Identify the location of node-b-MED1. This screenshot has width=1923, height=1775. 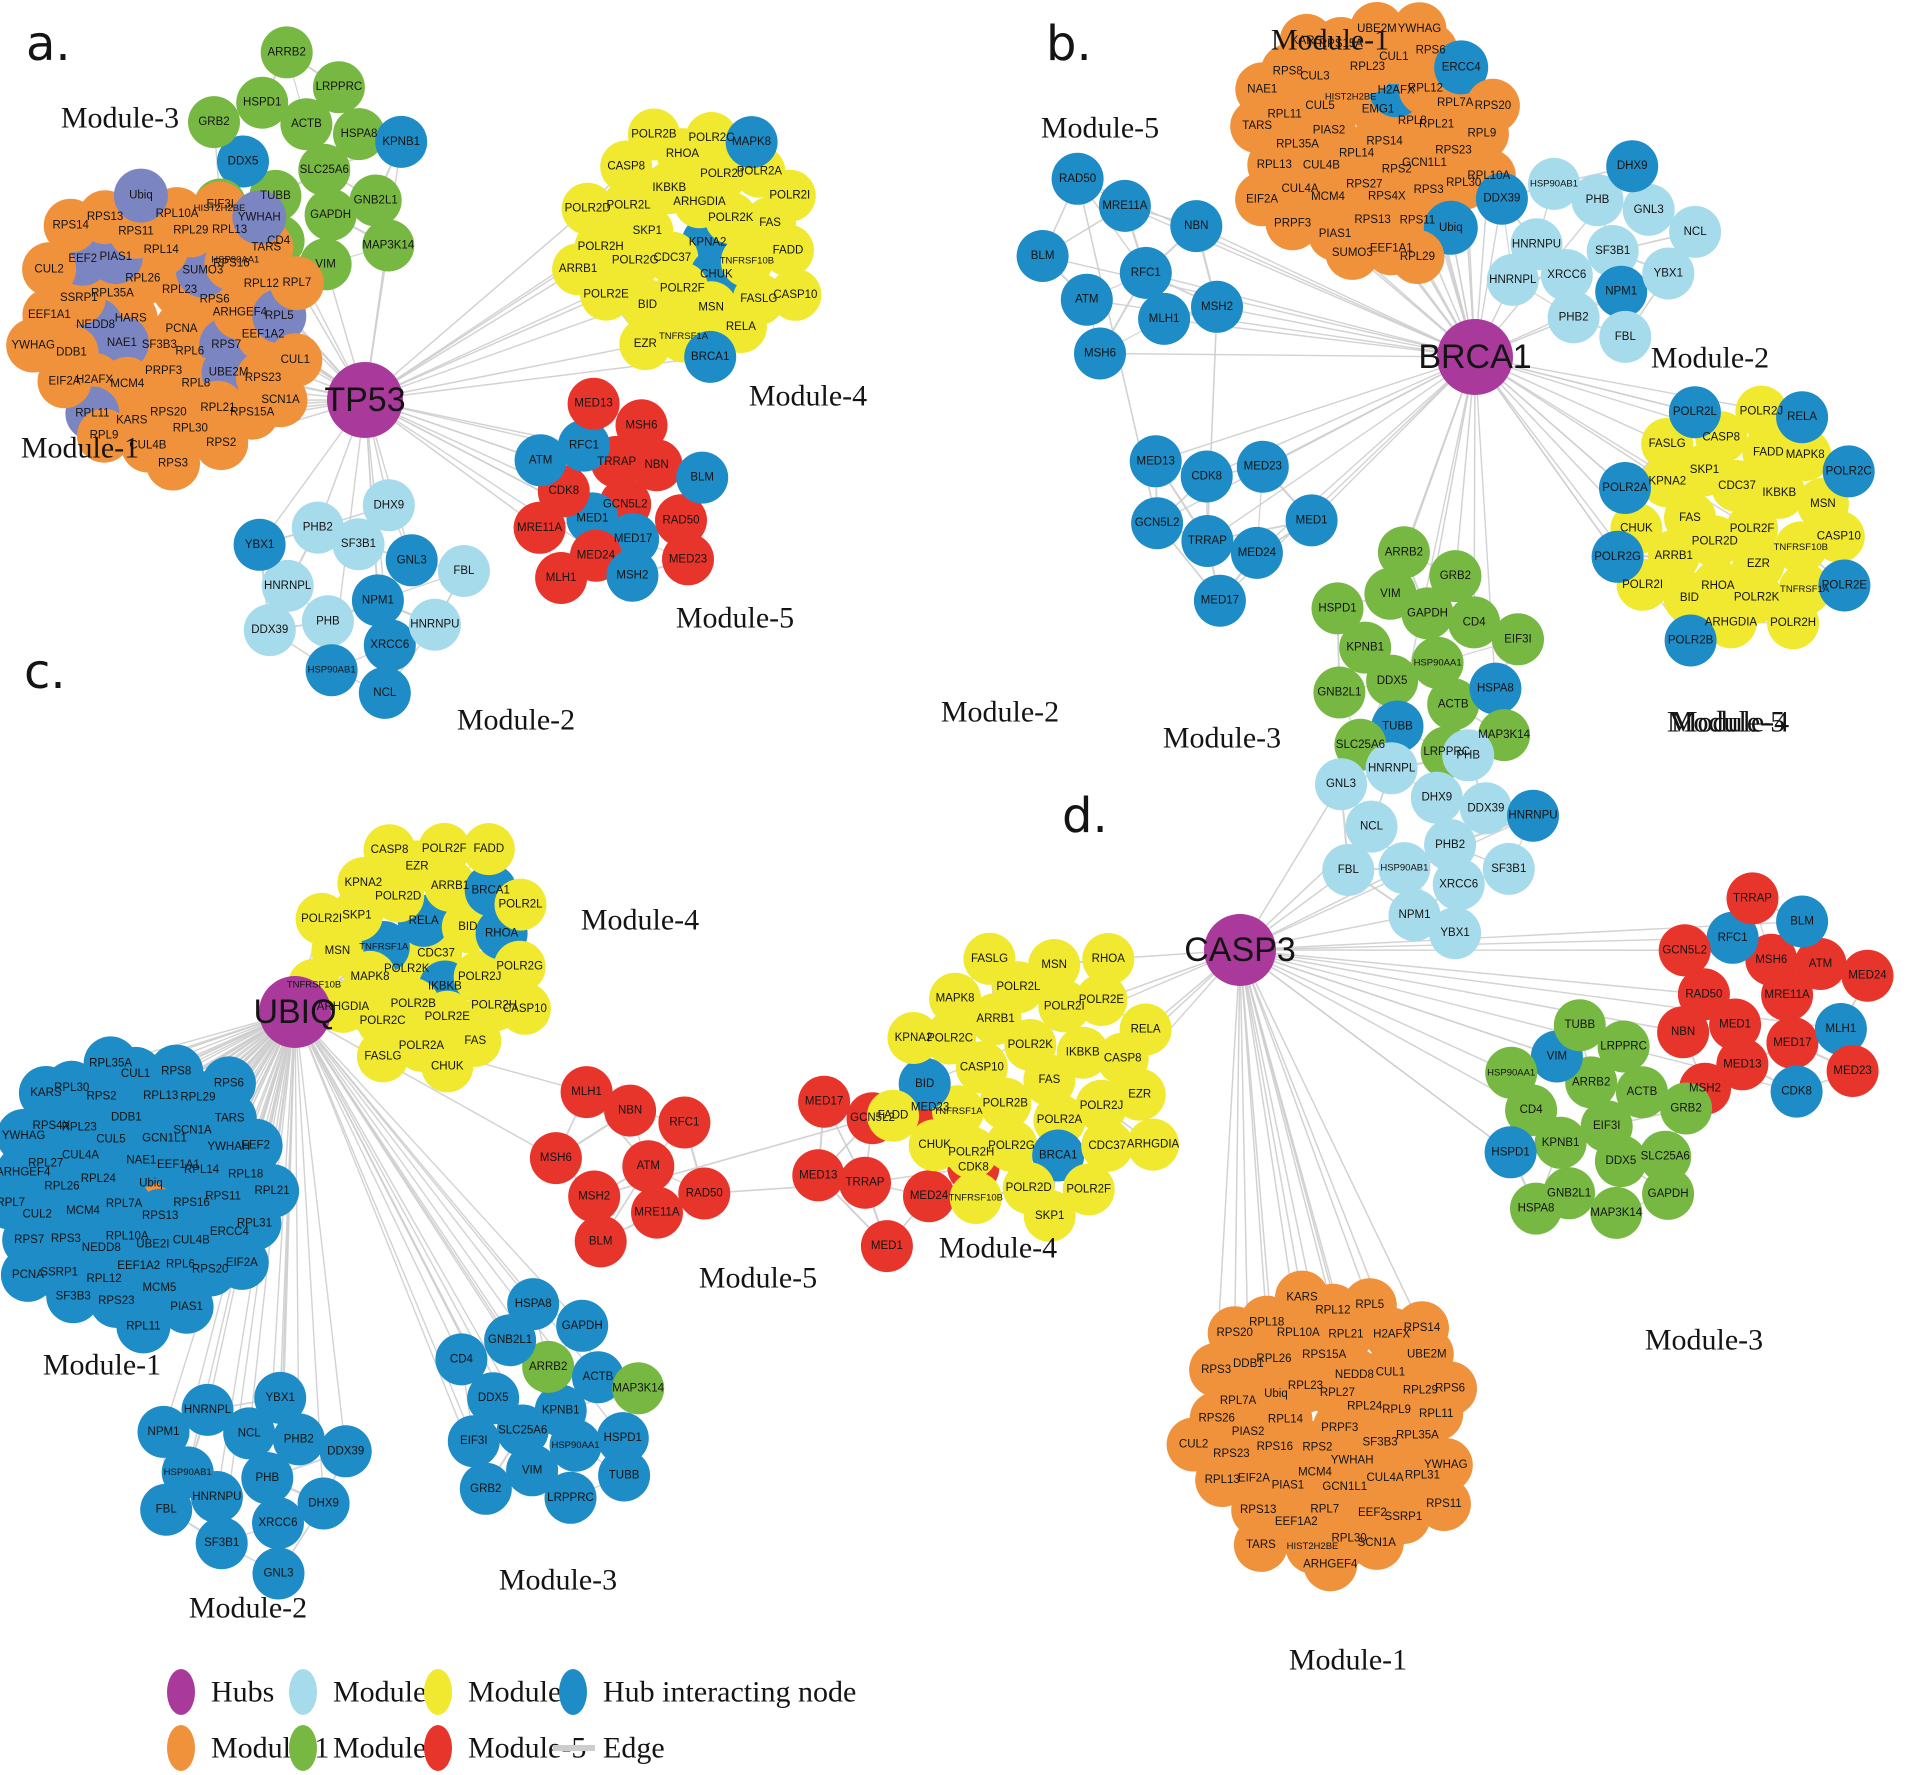
(1311, 520).